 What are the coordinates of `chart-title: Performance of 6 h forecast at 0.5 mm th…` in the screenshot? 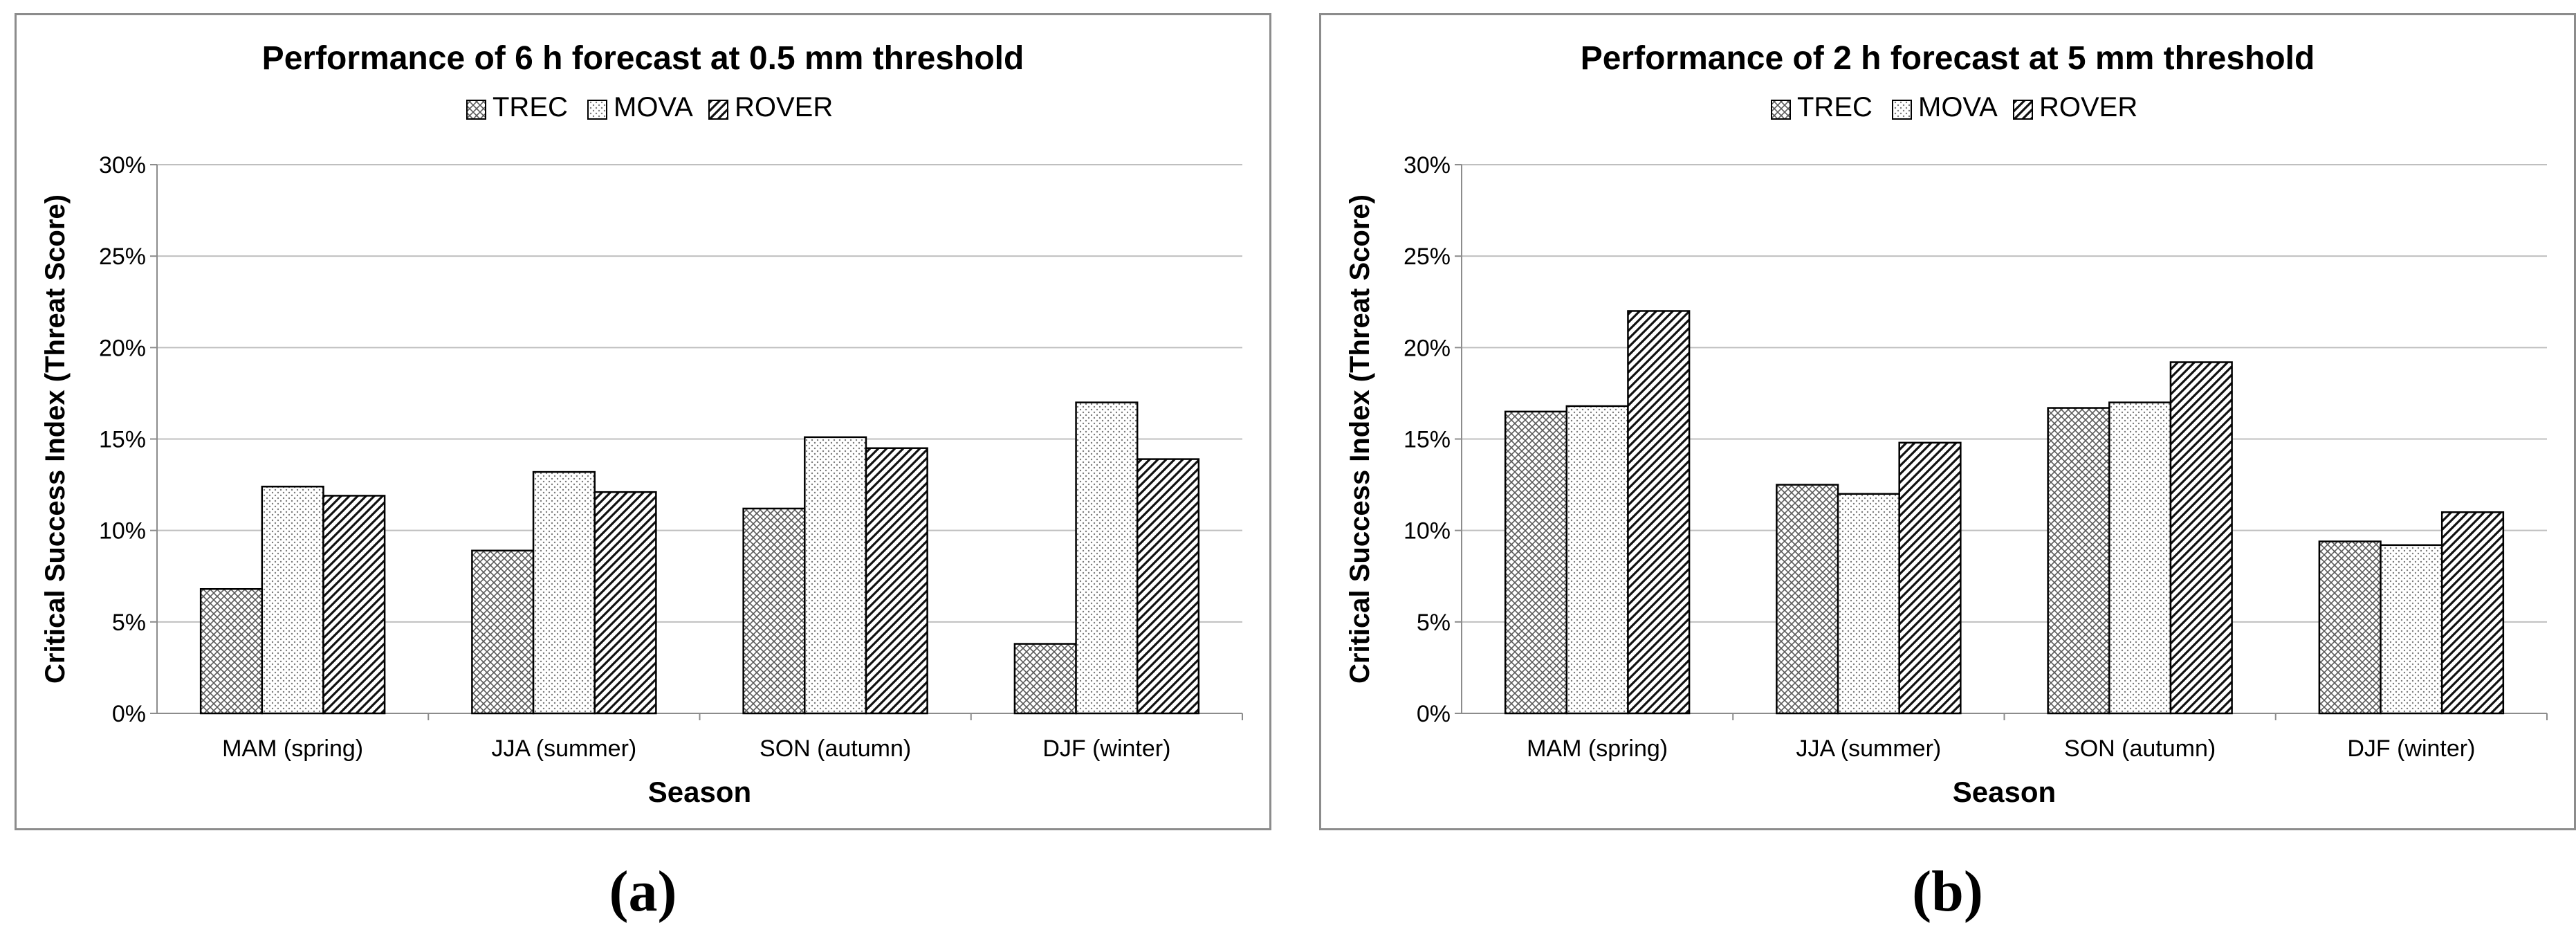 It's located at (643, 58).